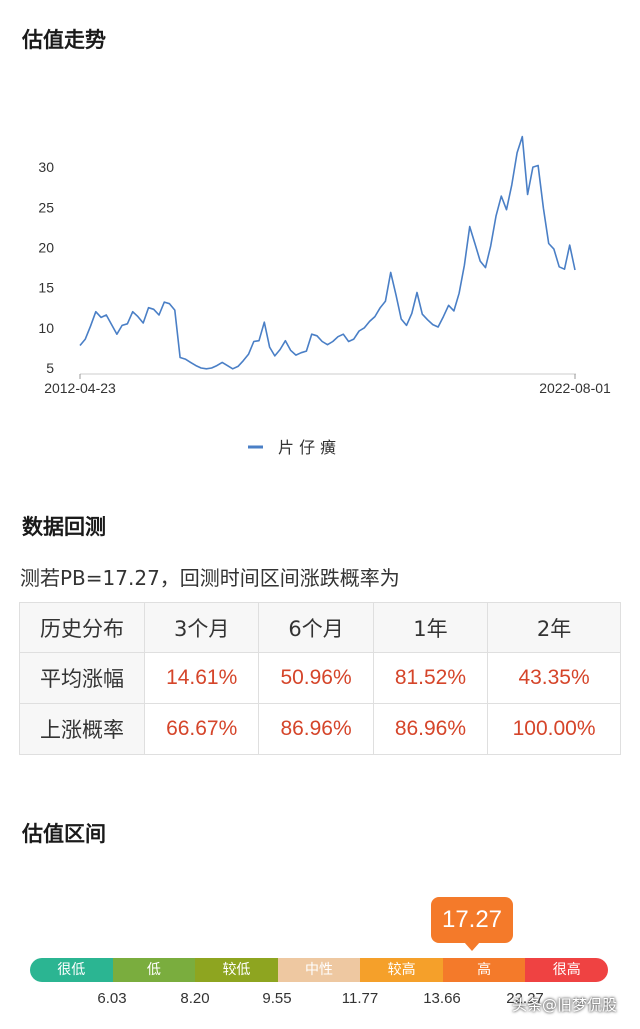  I want to click on table-cell: 50.96%, so click(316, 678).